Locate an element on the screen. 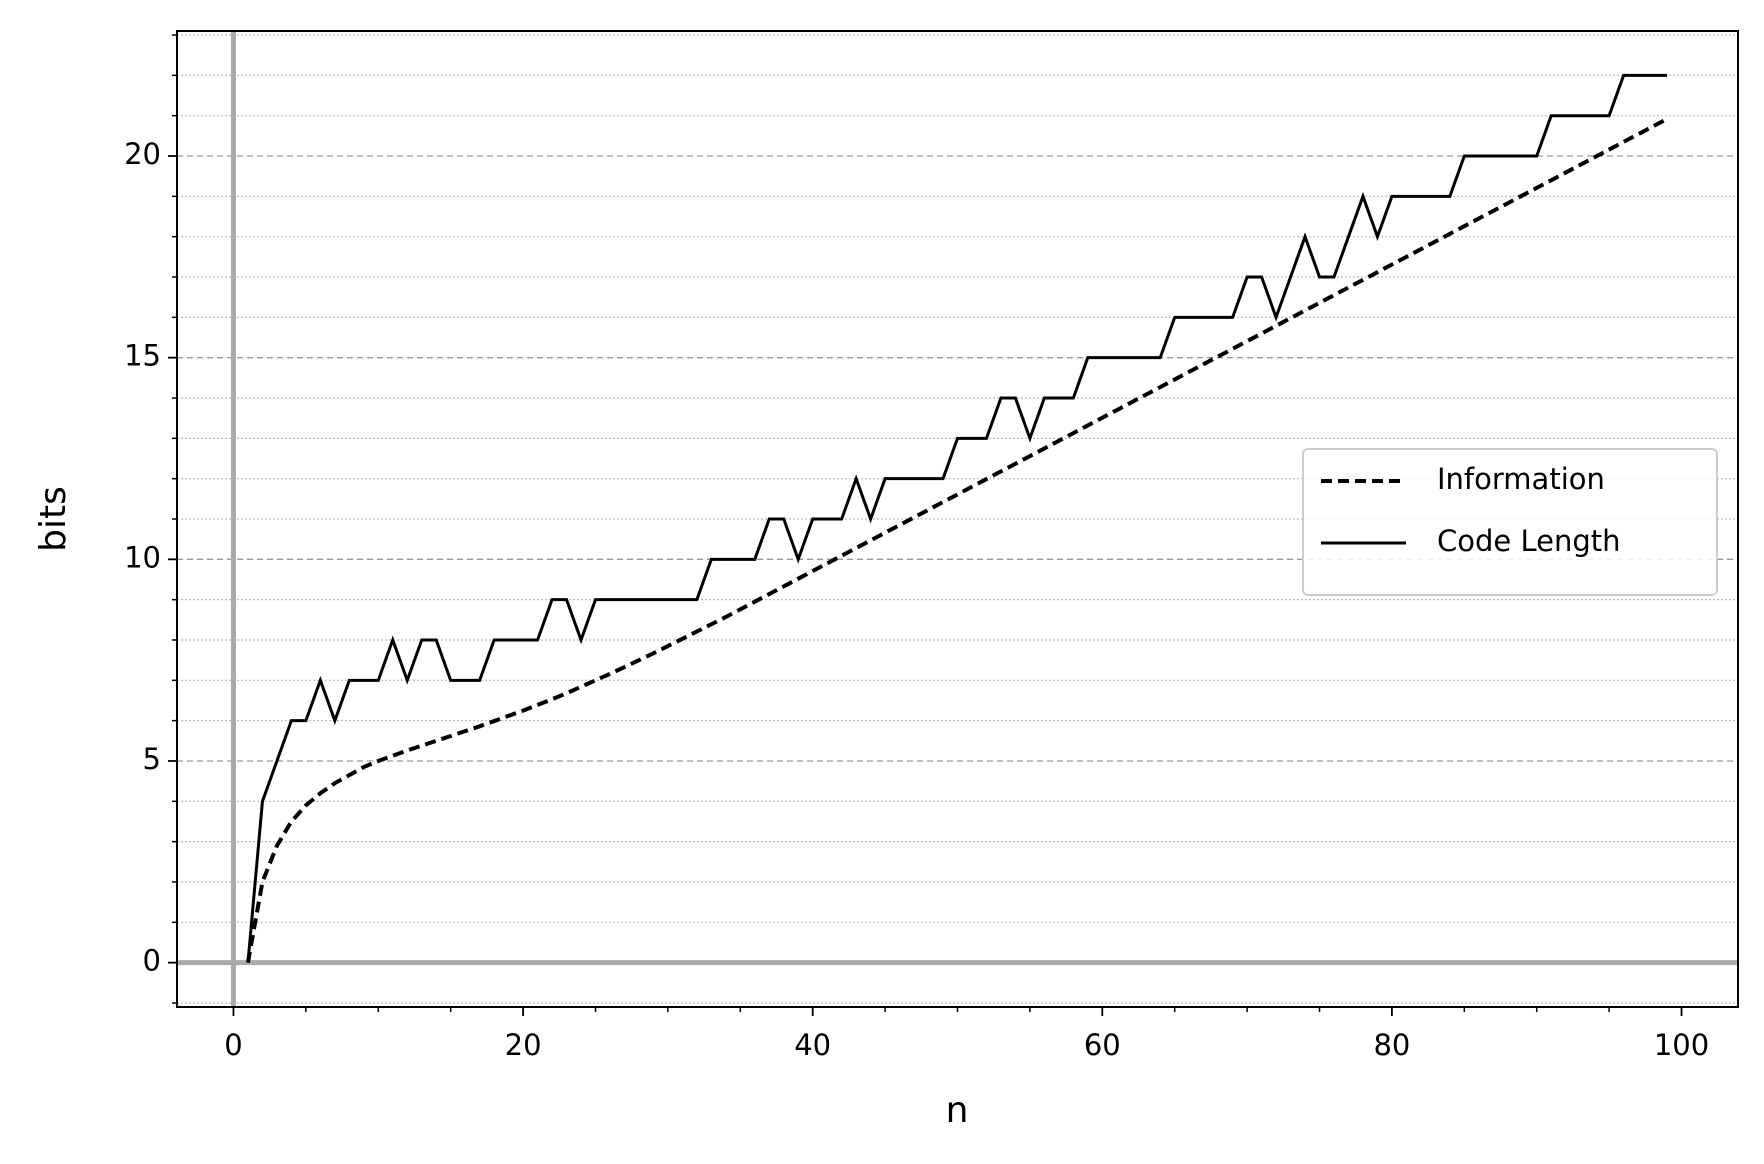 The height and width of the screenshot is (1164, 1764). legend-label: Code Length is located at coordinates (1529, 541).